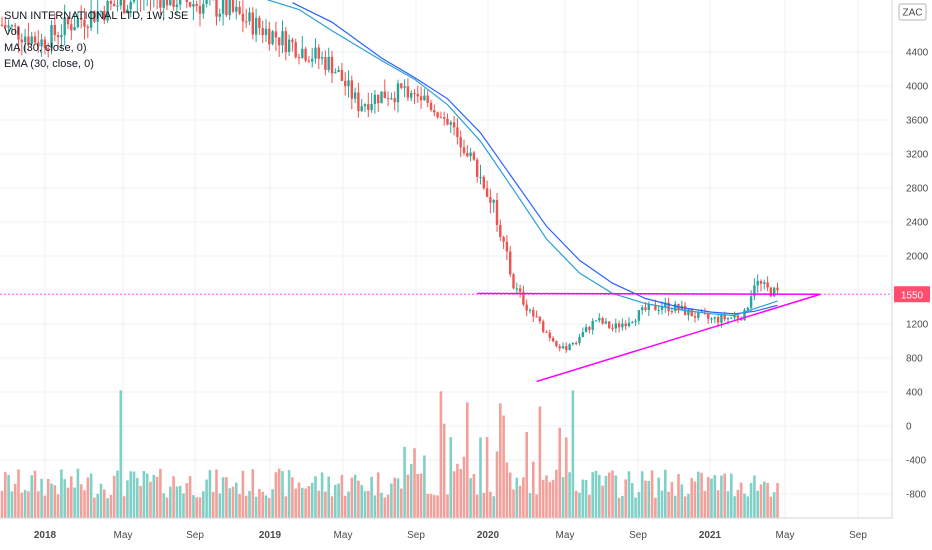 The width and height of the screenshot is (932, 550). I want to click on price-tick-label: 1200, so click(917, 325).